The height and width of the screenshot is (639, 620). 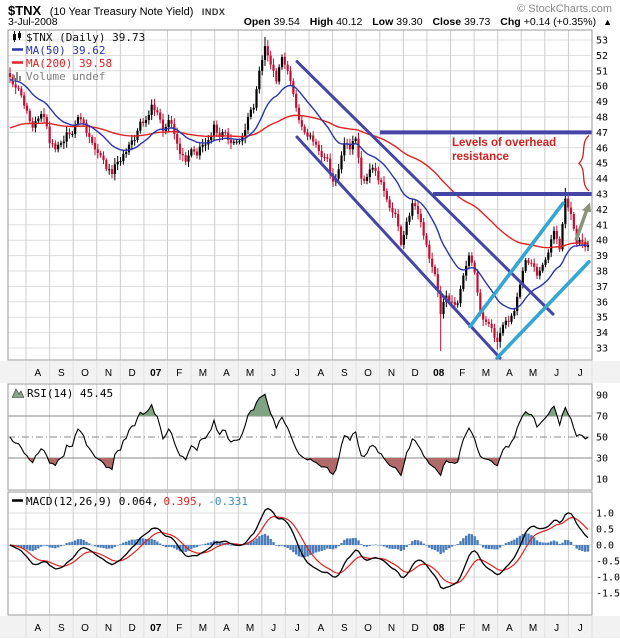 I want to click on ma200-legend-label: MA(200) 39.58, so click(x=69, y=63).